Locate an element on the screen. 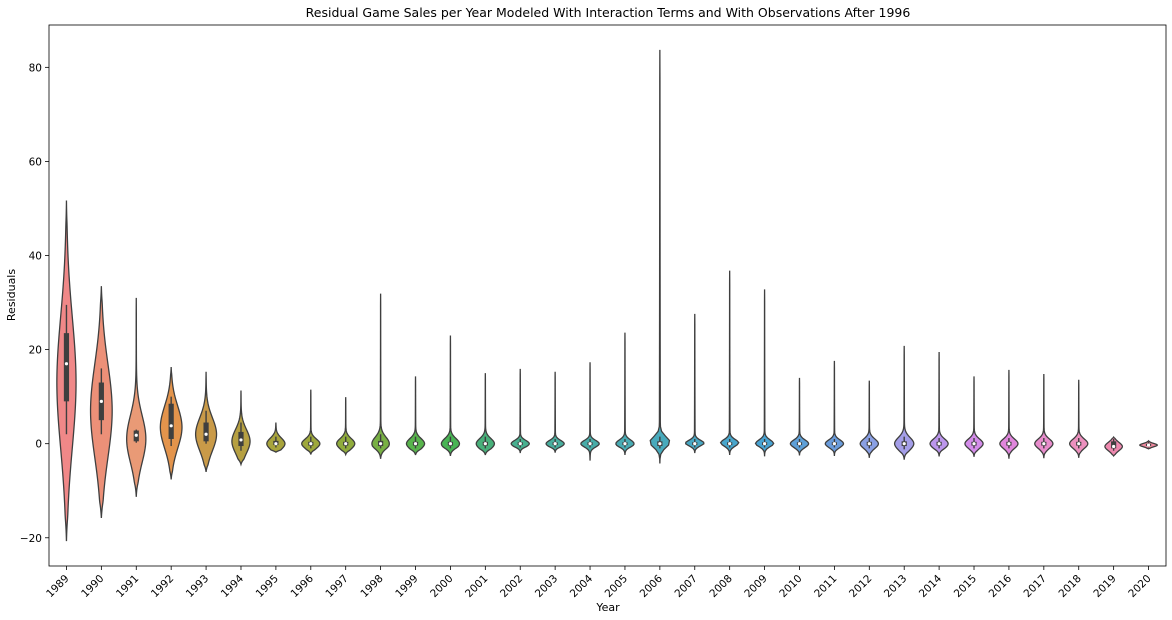 Image resolution: width=1172 pixels, height=620 pixels. median-1990 is located at coordinates (101, 401).